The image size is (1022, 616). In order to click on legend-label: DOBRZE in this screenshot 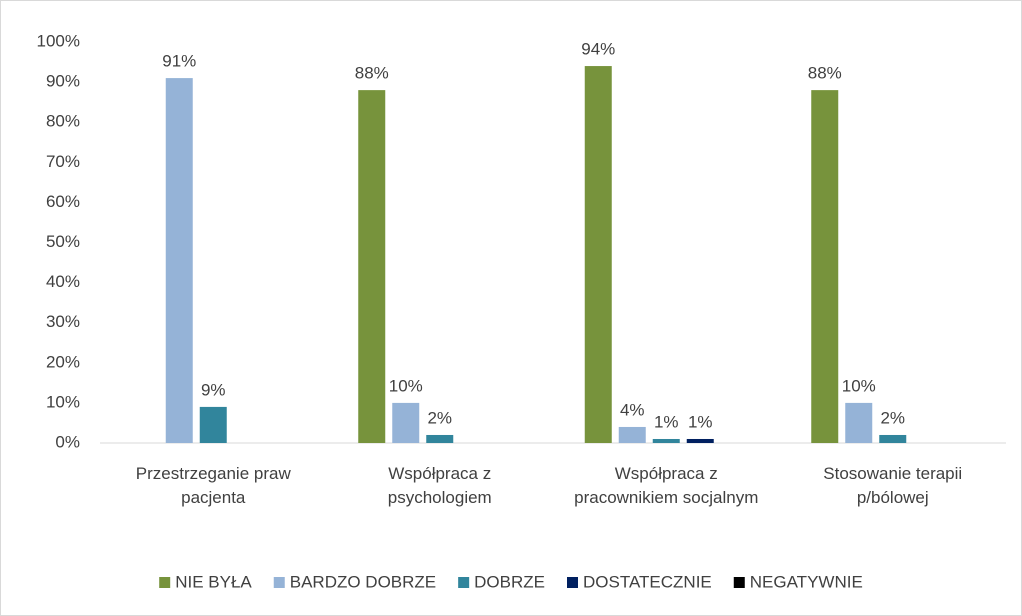, I will do `click(509, 581)`.